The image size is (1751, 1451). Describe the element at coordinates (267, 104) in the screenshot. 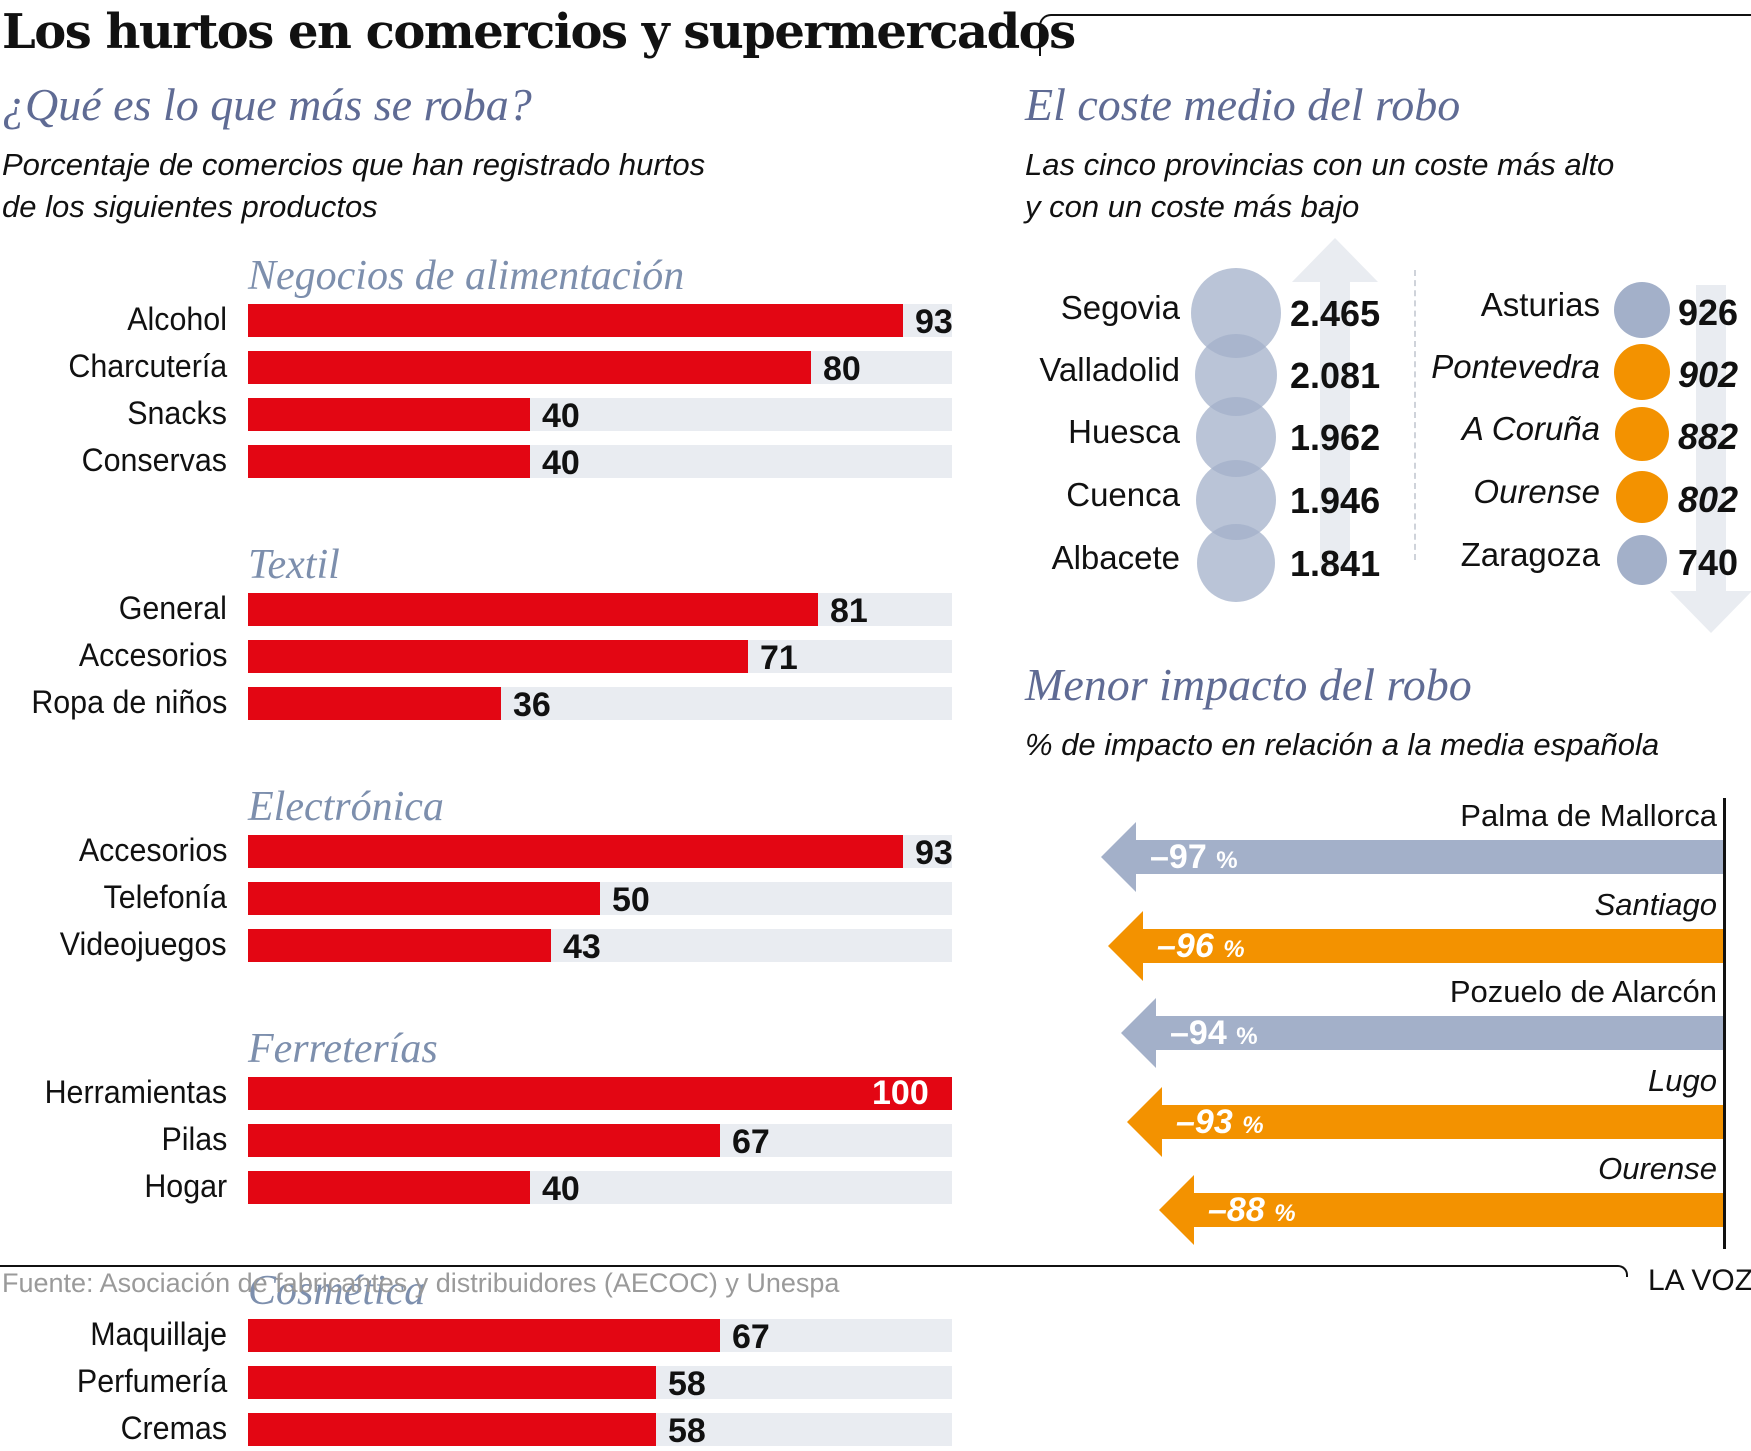

I see `left-panel-title: ¿Qué es lo que más se roba?` at that location.